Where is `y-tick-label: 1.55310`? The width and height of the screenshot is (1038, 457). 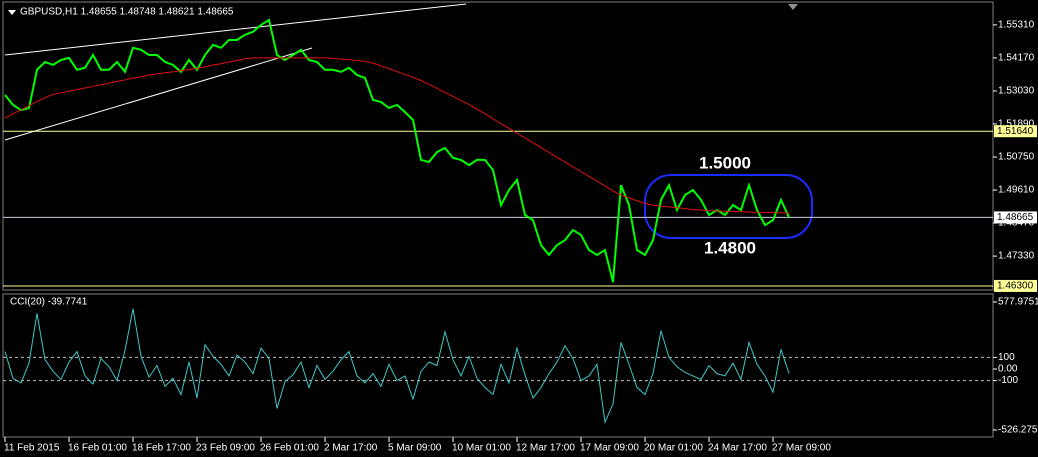 y-tick-label: 1.55310 is located at coordinates (1016, 25).